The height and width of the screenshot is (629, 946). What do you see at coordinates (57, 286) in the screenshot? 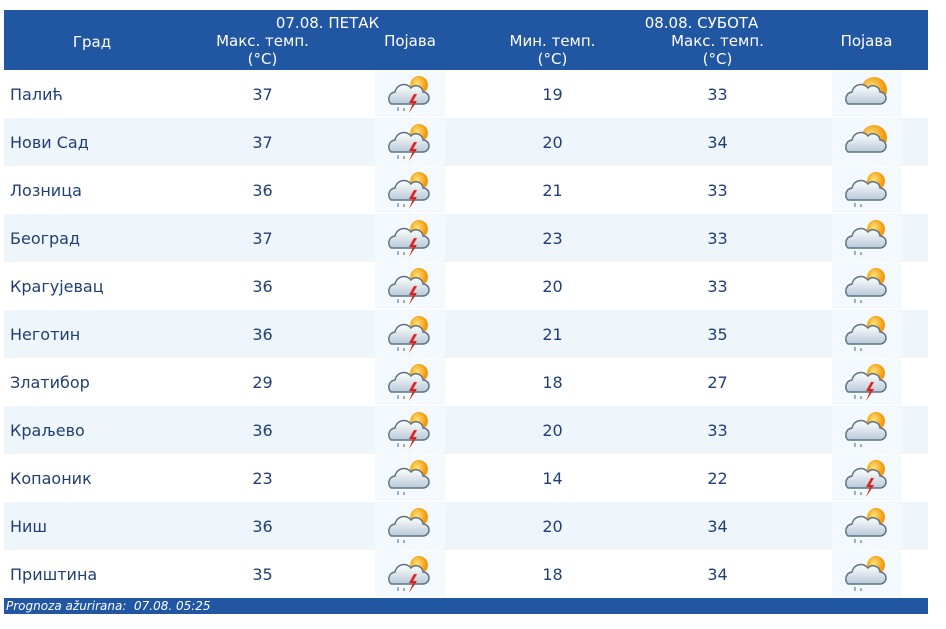
I see `city-name: Крагујевац` at bounding box center [57, 286].